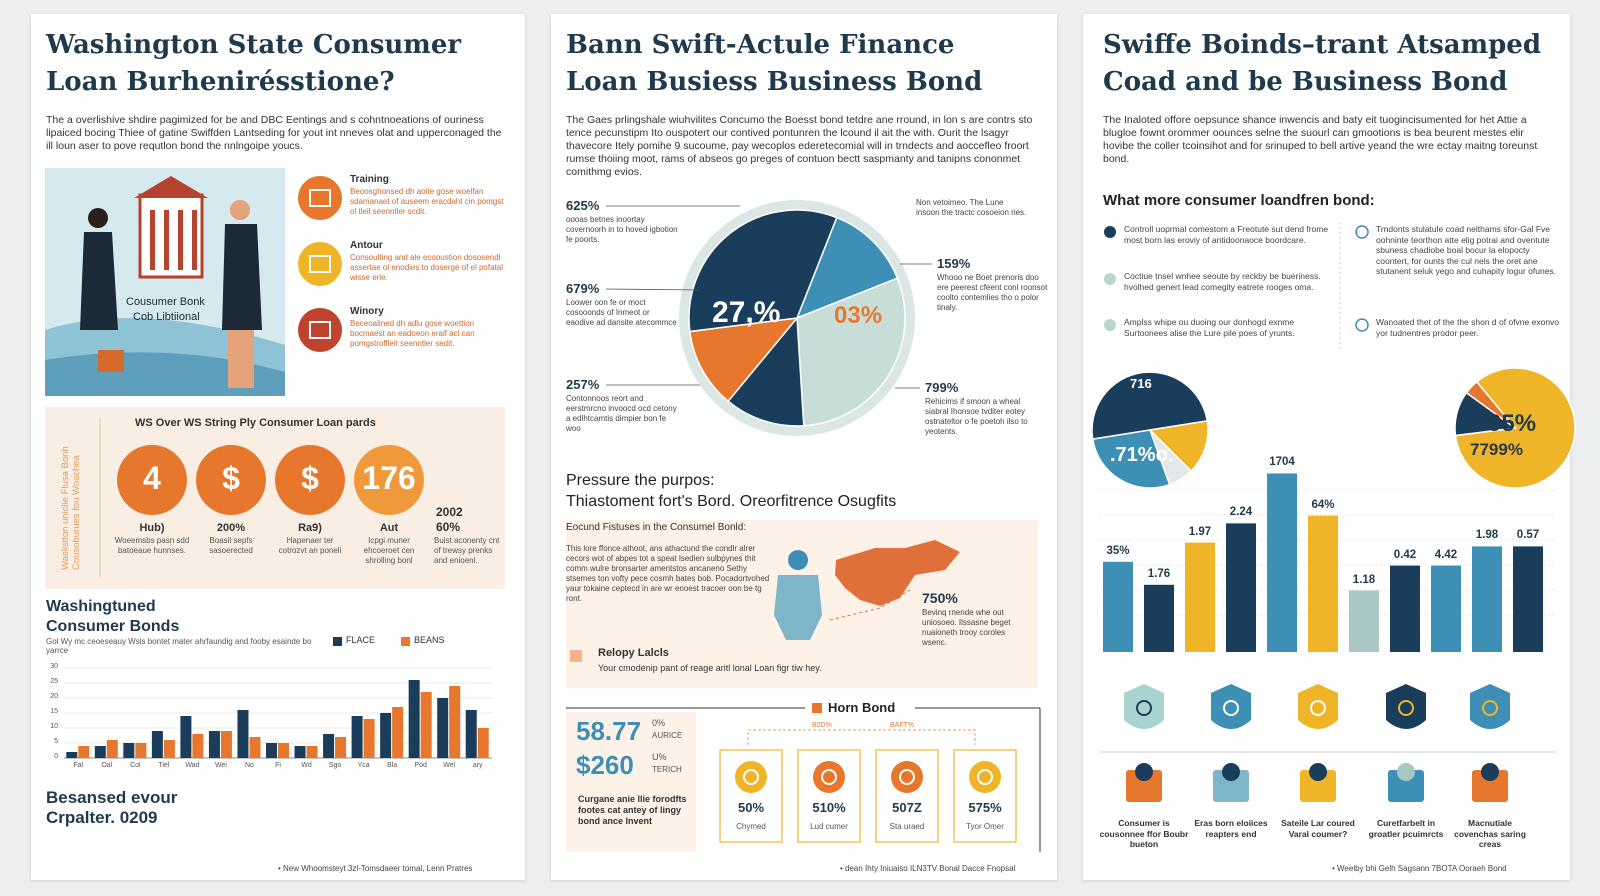 The width and height of the screenshot is (1600, 896). What do you see at coordinates (1231, 828) in the screenshot?
I see `icon-label: Eras born eloiices reapters end` at bounding box center [1231, 828].